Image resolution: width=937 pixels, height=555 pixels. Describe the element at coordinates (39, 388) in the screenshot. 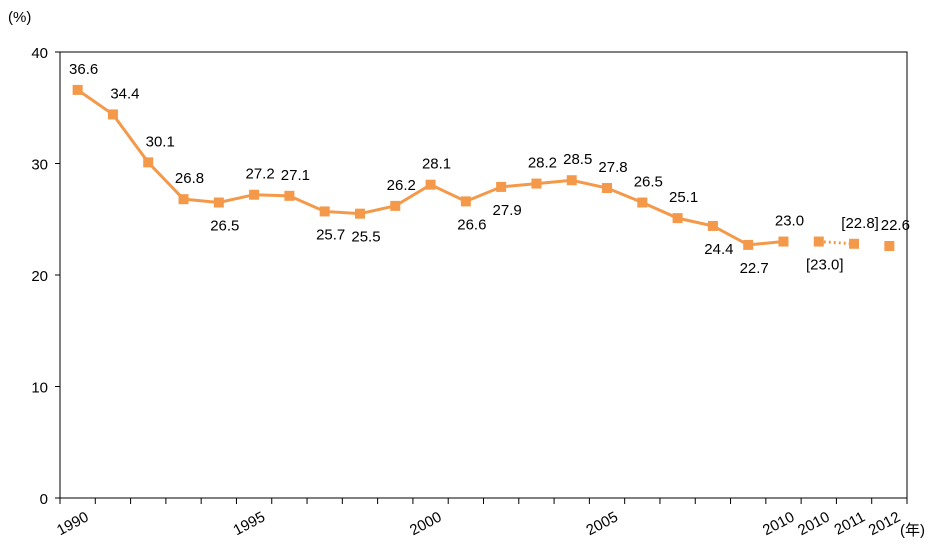

I see `y-tick-label: 10` at that location.